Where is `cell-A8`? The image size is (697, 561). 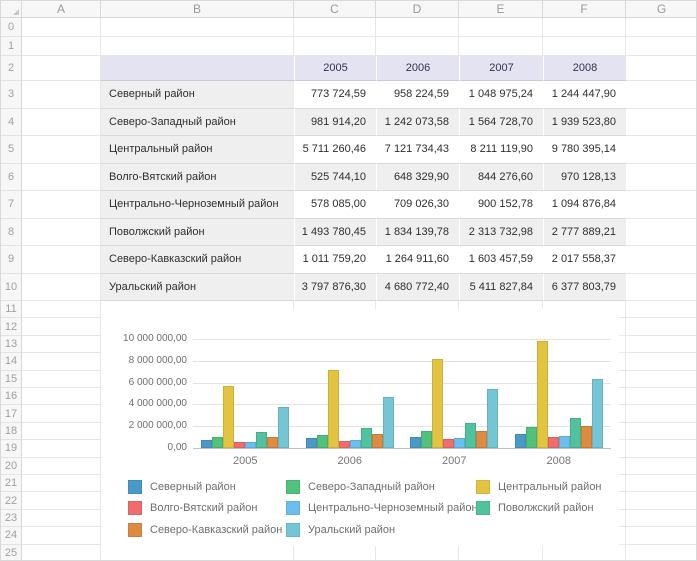
cell-A8 is located at coordinates (61, 232).